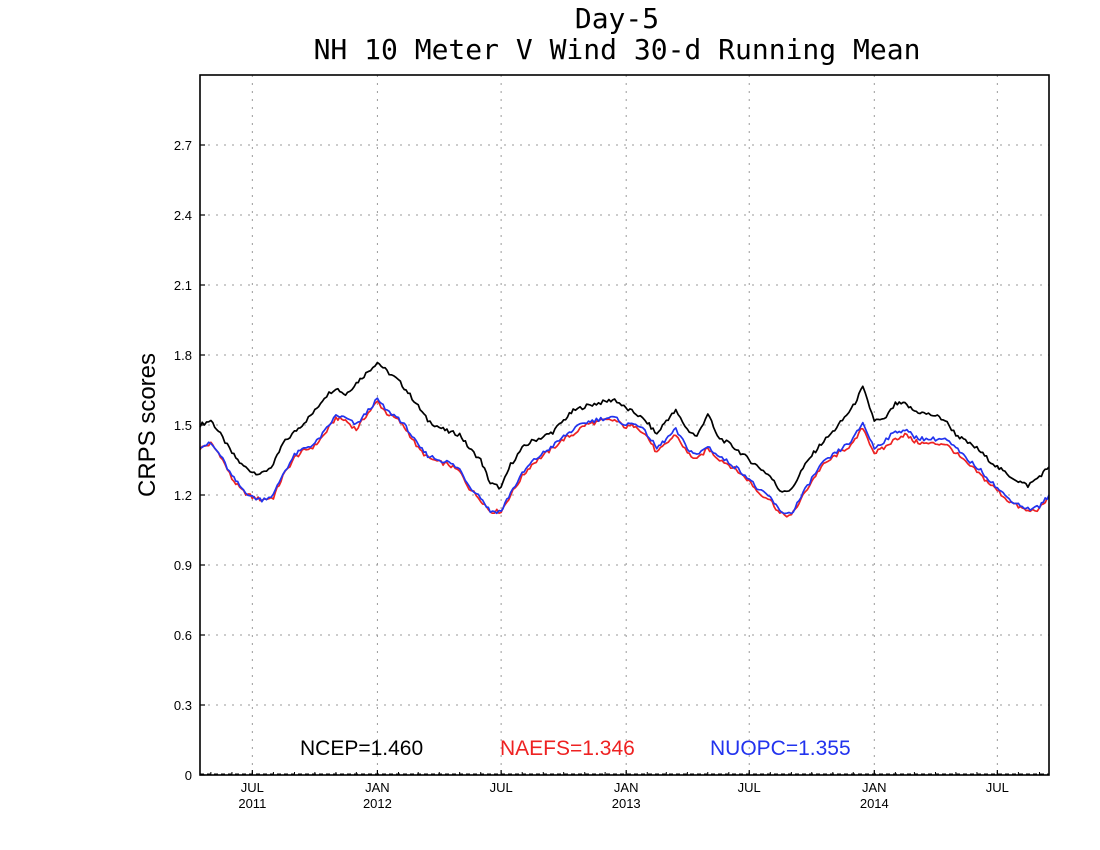 Image resolution: width=1100 pixels, height=850 pixels. What do you see at coordinates (183, 355) in the screenshot?
I see `y-tick-label: 1.8` at bounding box center [183, 355].